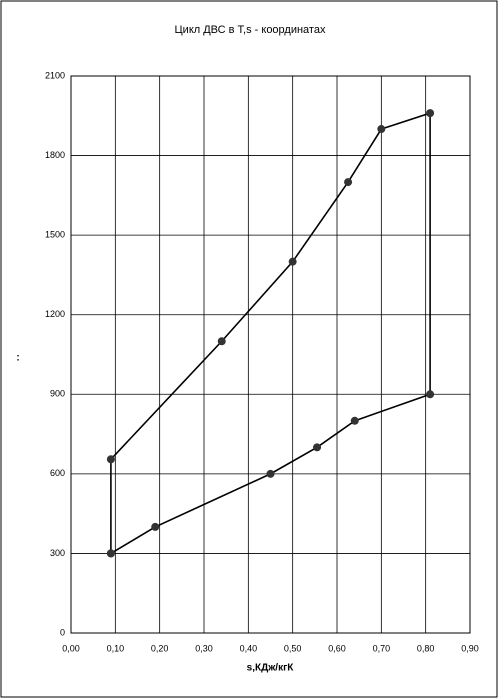  Describe the element at coordinates (337, 648) in the screenshot. I see `x-tick-label: 0,60` at that location.